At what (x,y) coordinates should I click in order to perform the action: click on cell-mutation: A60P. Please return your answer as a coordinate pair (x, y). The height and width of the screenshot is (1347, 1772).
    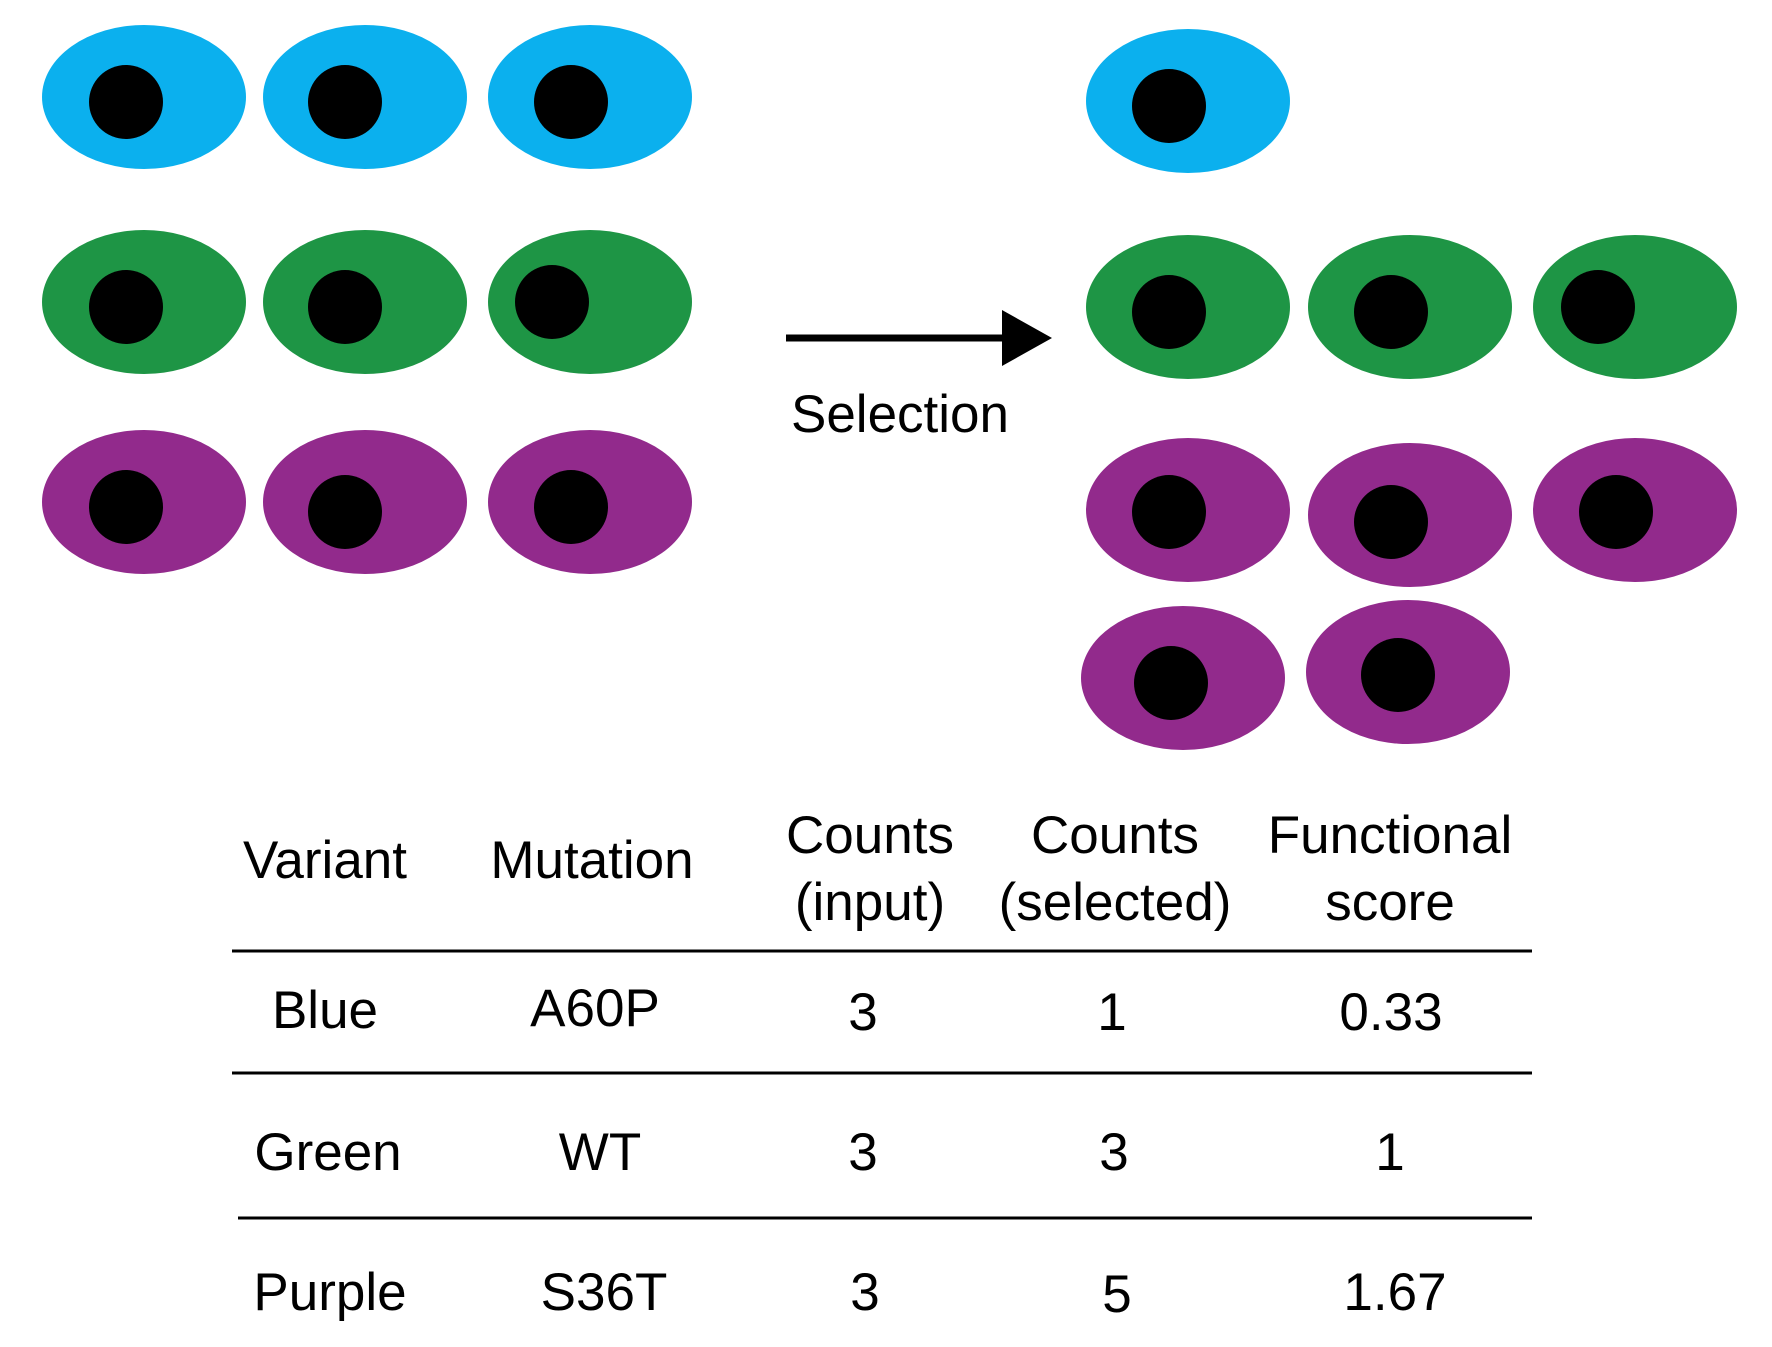
    Looking at the image, I should click on (595, 1008).